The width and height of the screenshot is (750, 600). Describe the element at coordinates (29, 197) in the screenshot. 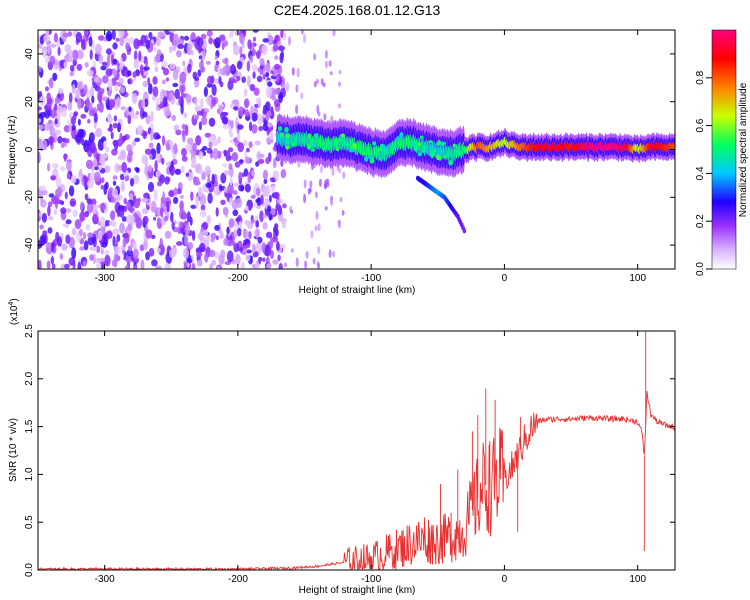

I see `y-tick-label: -20` at that location.